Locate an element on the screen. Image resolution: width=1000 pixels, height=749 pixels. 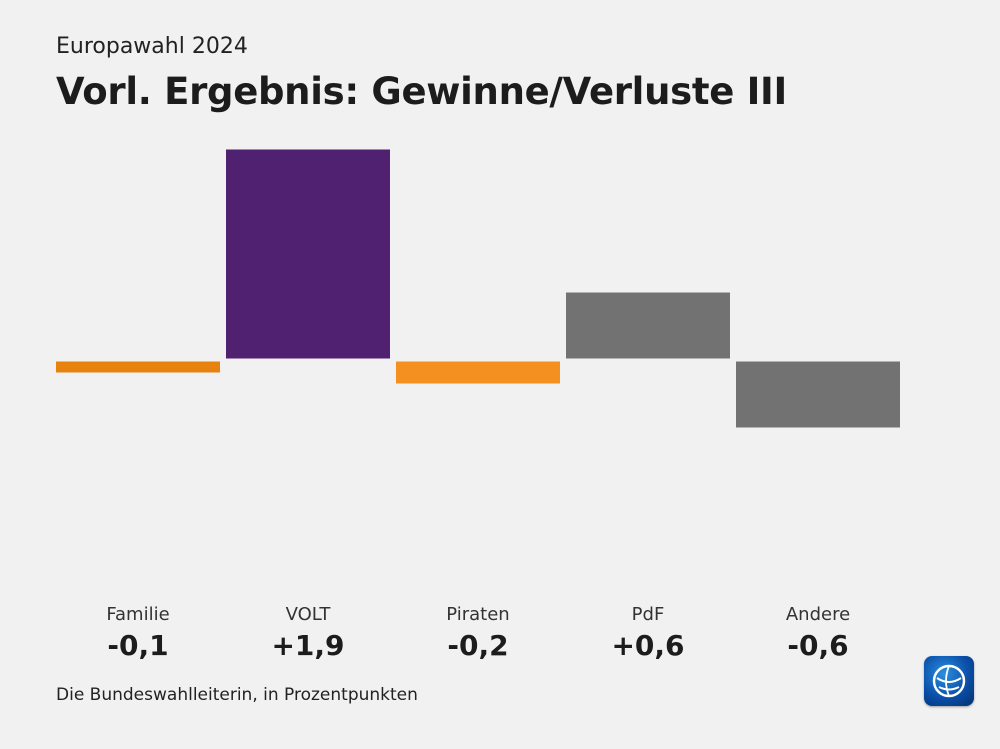
category-label: Familie is located at coordinates (137, 614).